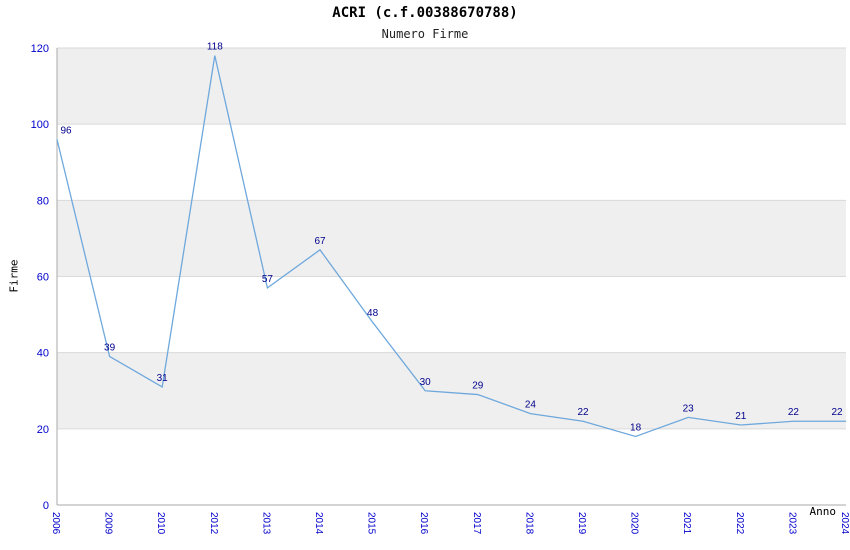 The image size is (850, 550). Describe the element at coordinates (40, 49) in the screenshot. I see `y-tick-label: 120` at that location.